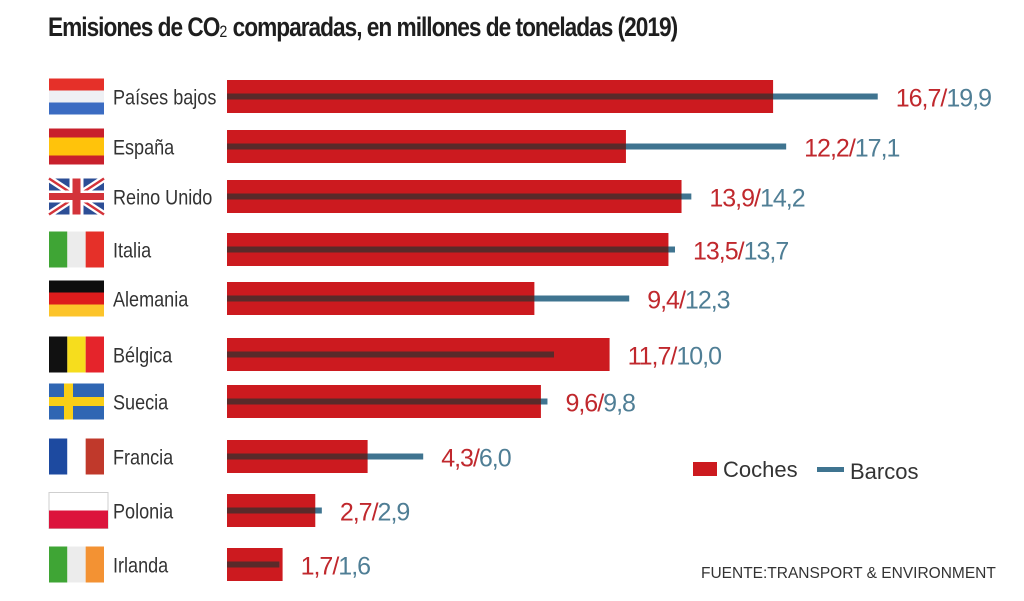 The width and height of the screenshot is (1024, 601). What do you see at coordinates (76, 564) in the screenshot?
I see `ireland-flag-icon` at bounding box center [76, 564].